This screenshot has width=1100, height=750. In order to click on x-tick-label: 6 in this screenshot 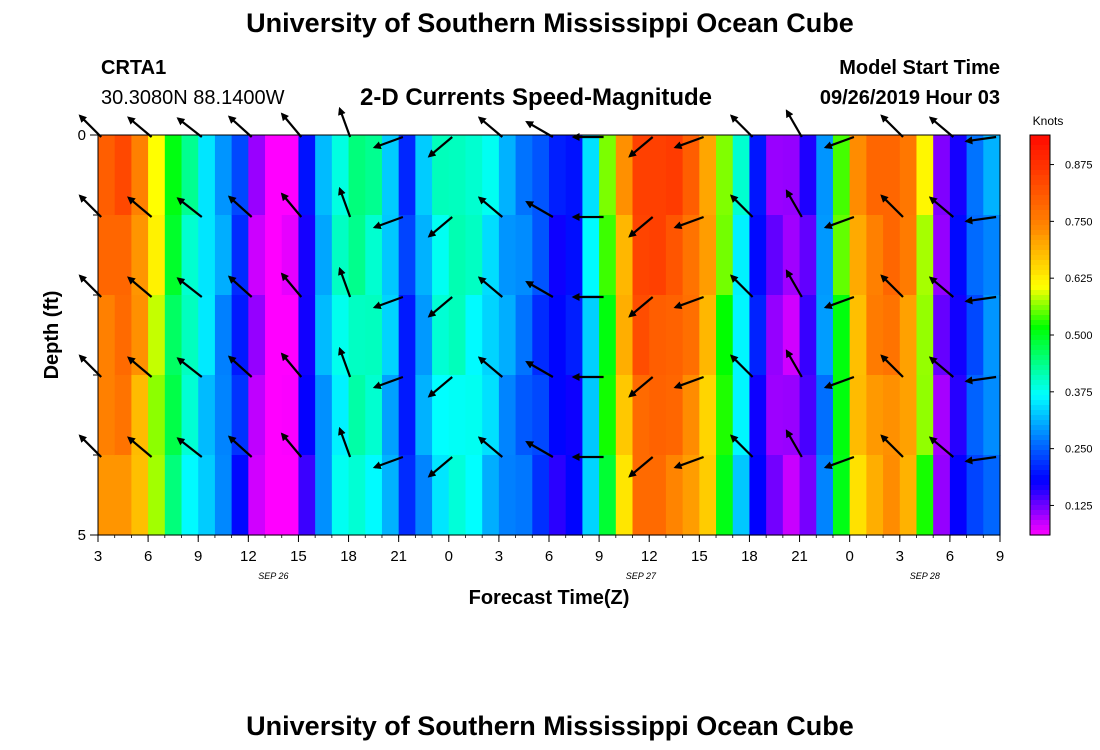, I will do `click(148, 556)`.